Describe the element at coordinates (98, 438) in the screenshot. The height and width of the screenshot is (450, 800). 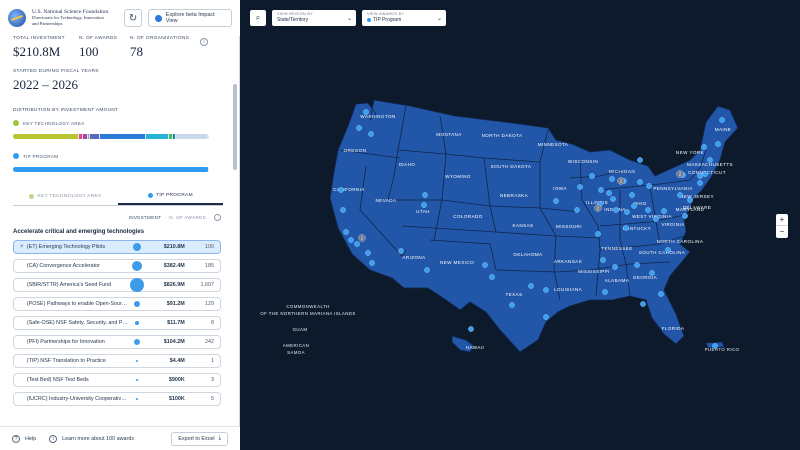
I see `learn-more-link: Learn more about 100 awards` at that location.